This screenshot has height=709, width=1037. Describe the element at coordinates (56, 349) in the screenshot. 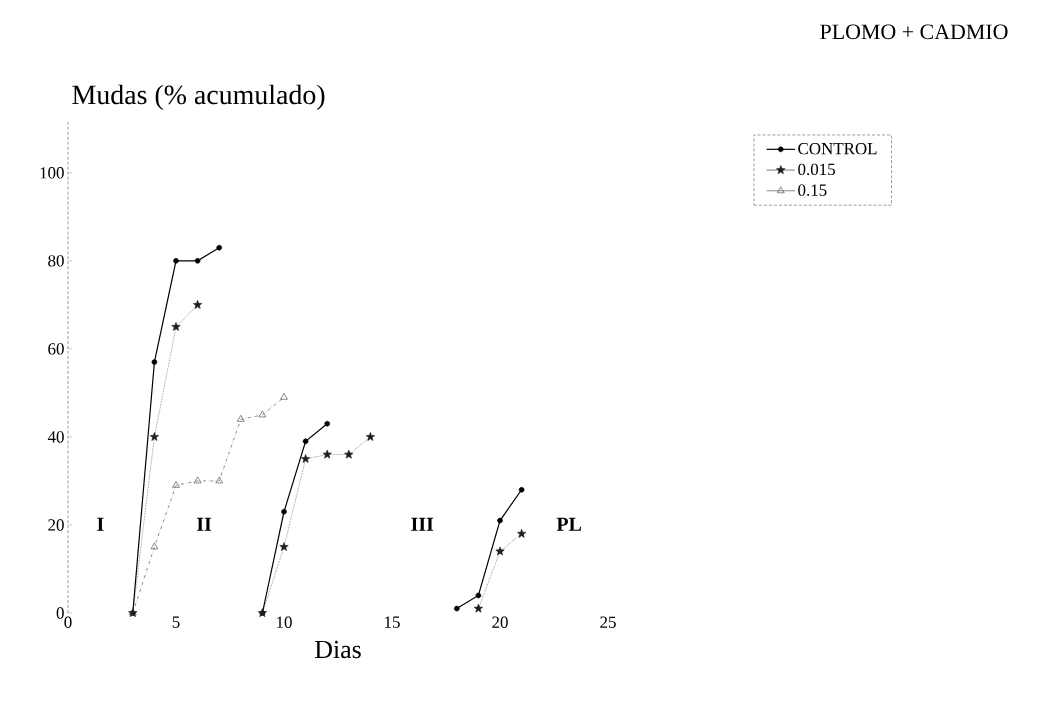

I see `y-tick-label: 60` at that location.